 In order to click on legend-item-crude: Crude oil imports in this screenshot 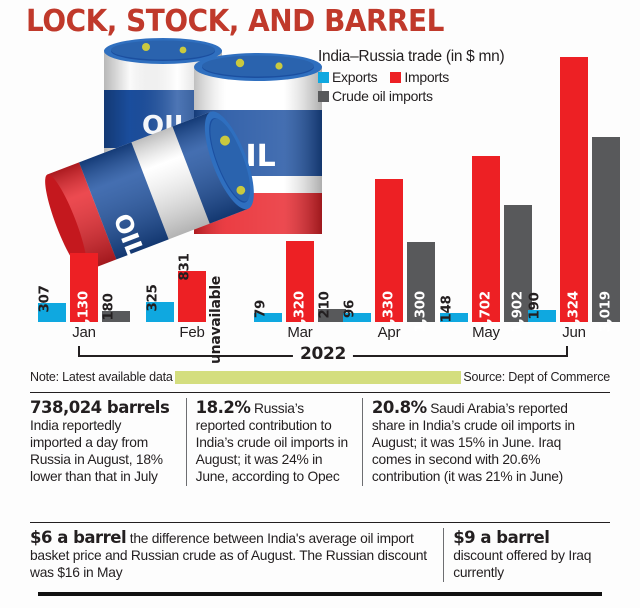, I will do `click(375, 96)`.